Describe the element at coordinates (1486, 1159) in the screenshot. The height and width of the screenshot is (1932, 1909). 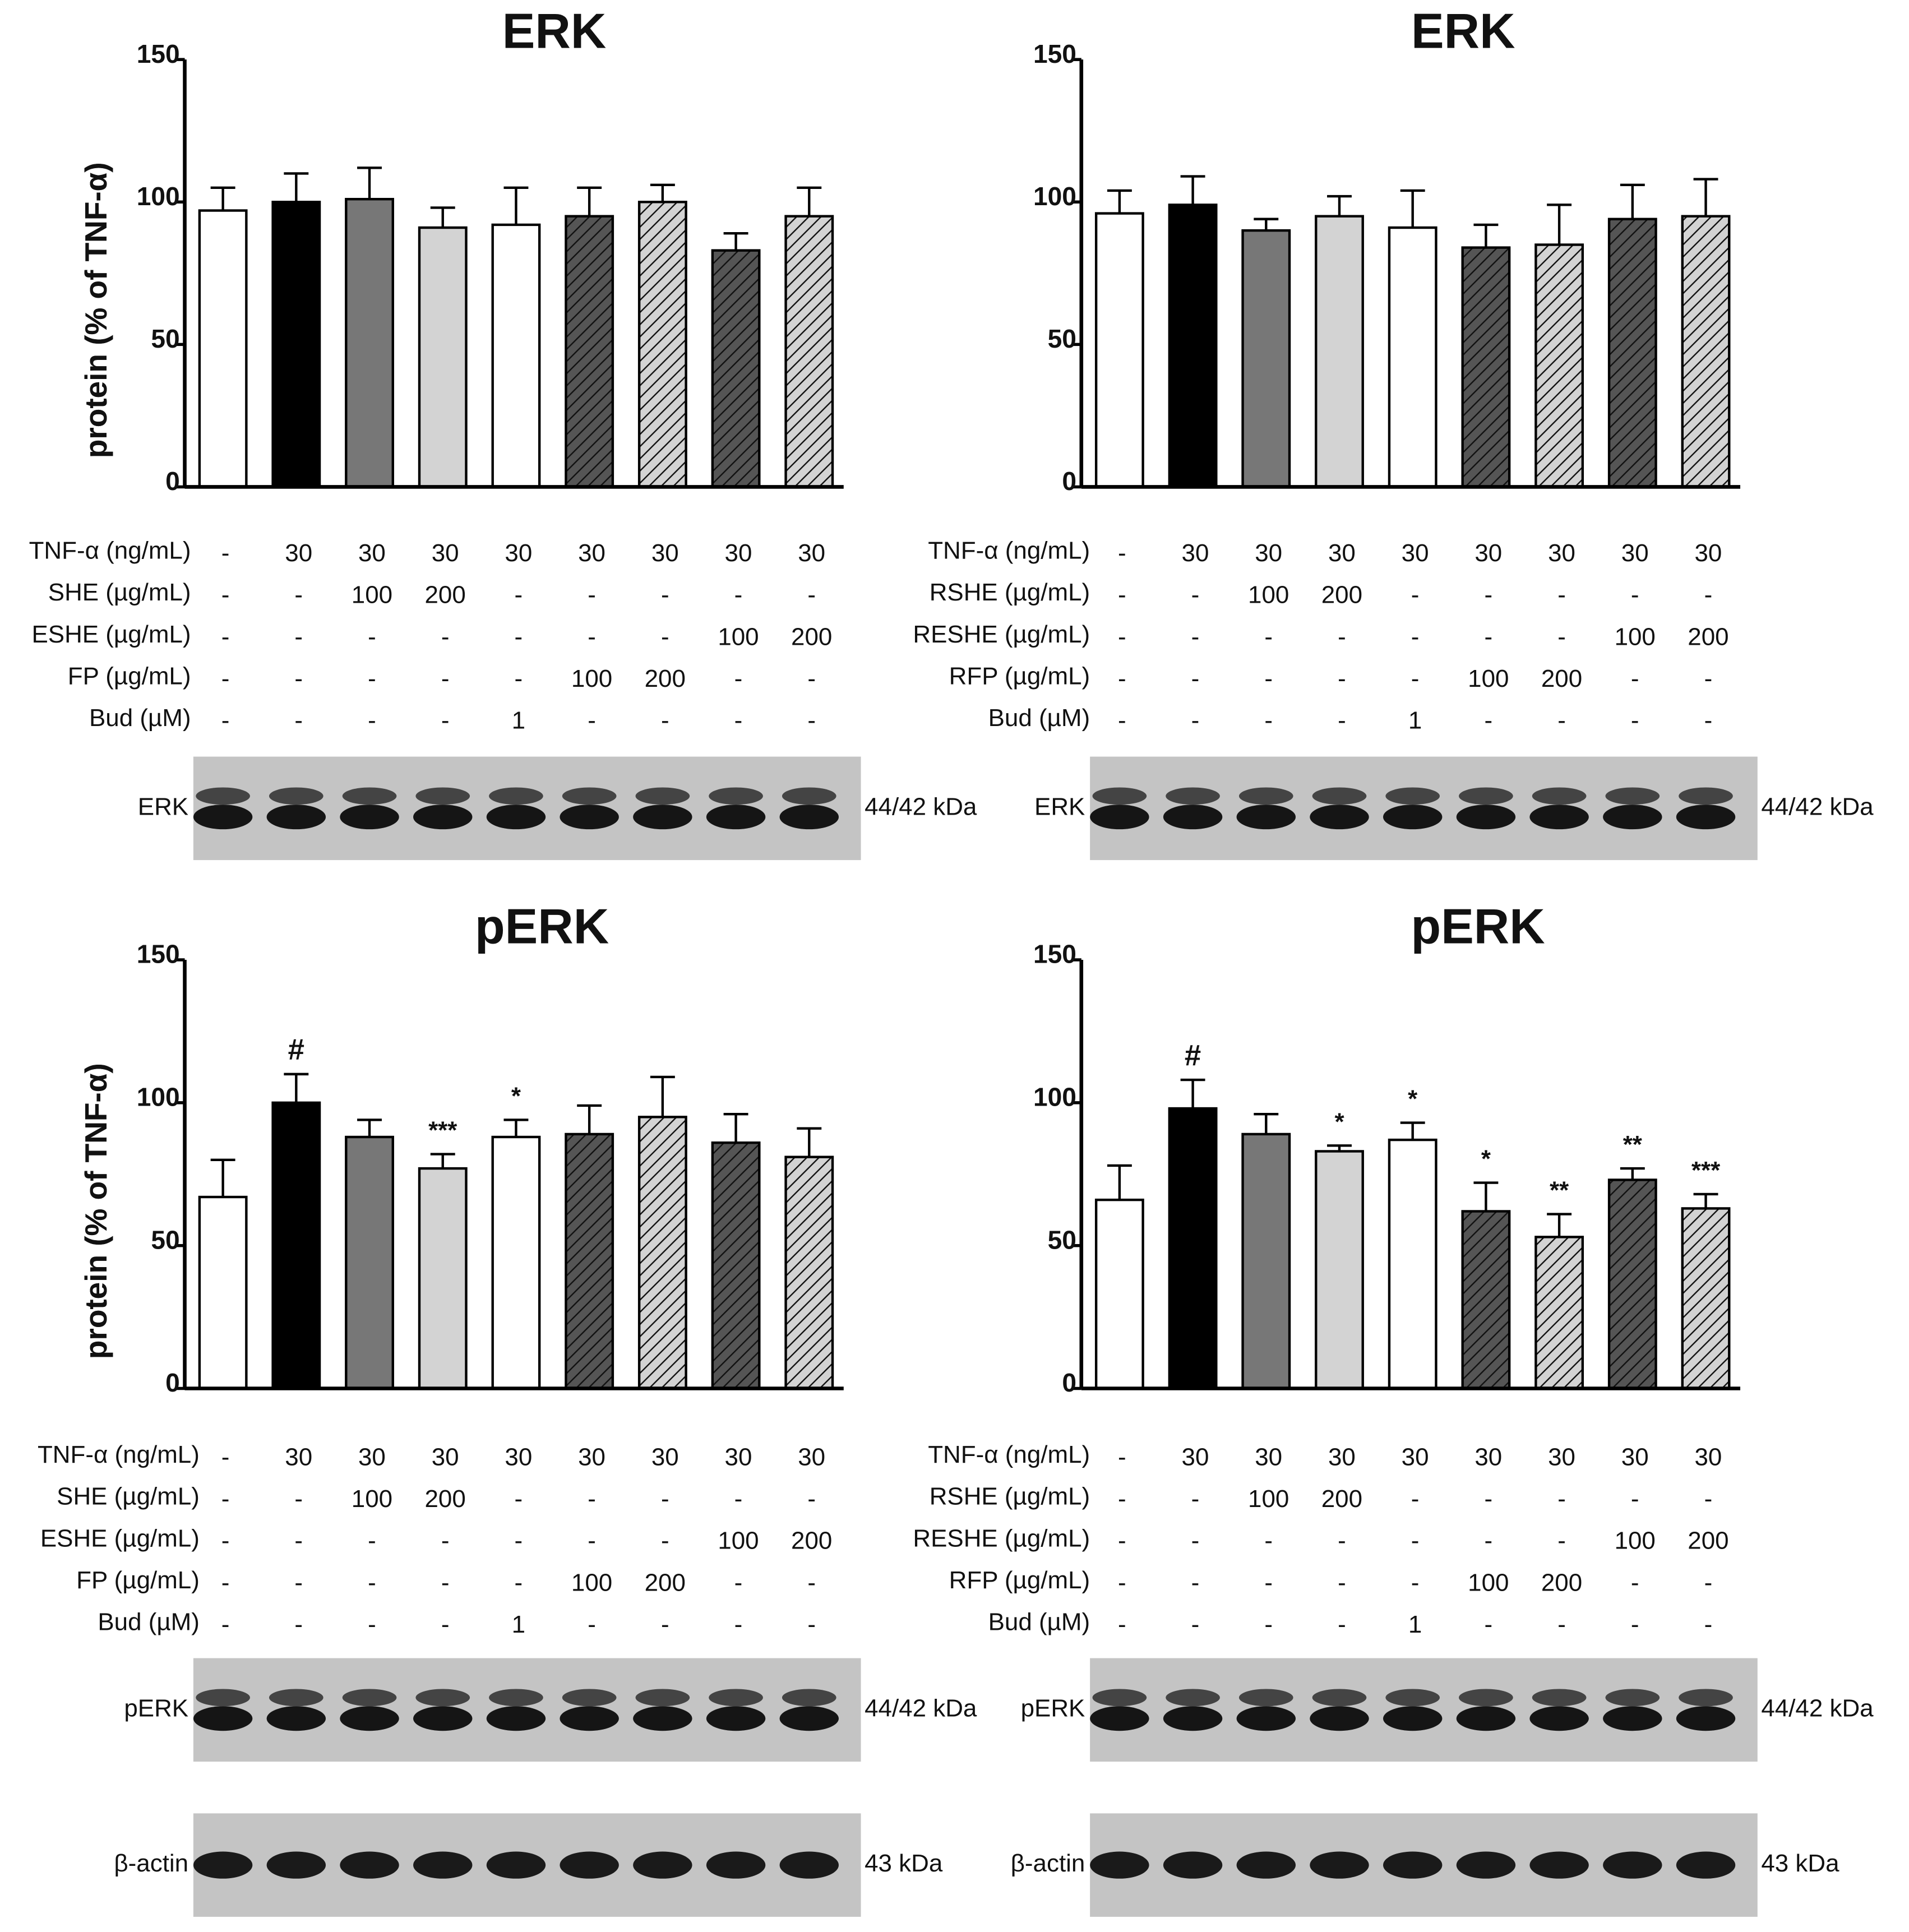
I see `significance-label: *` at that location.